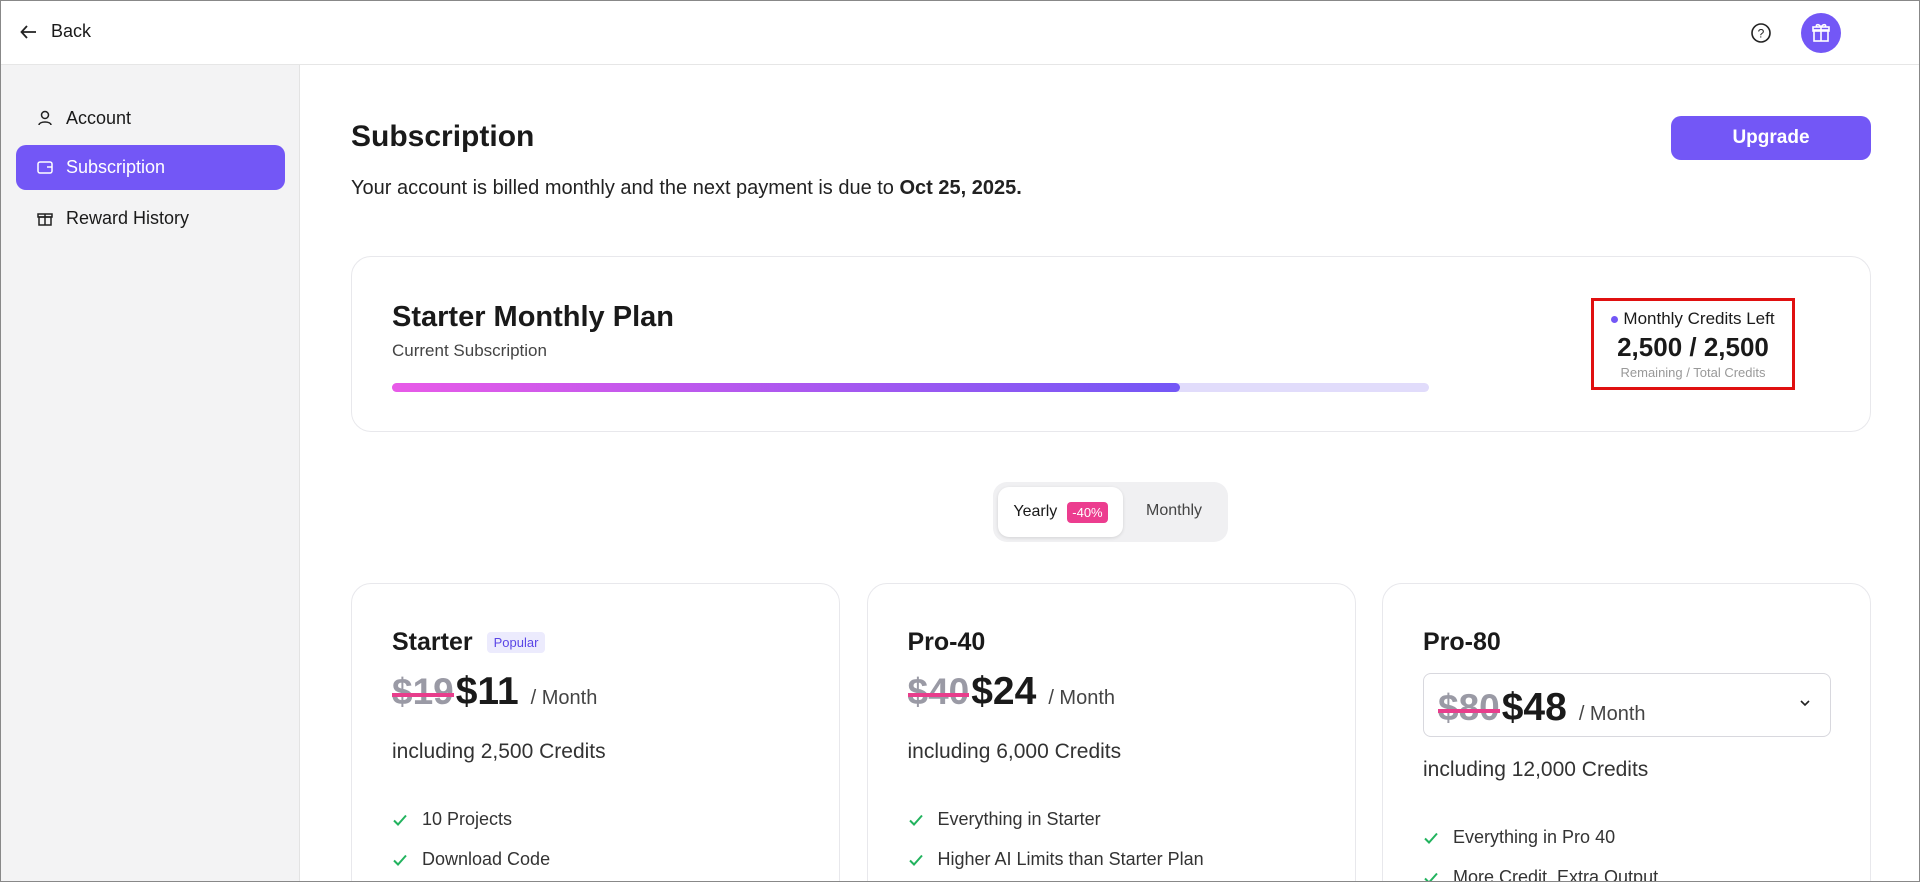  I want to click on feature-label: Download Code, so click(486, 859).